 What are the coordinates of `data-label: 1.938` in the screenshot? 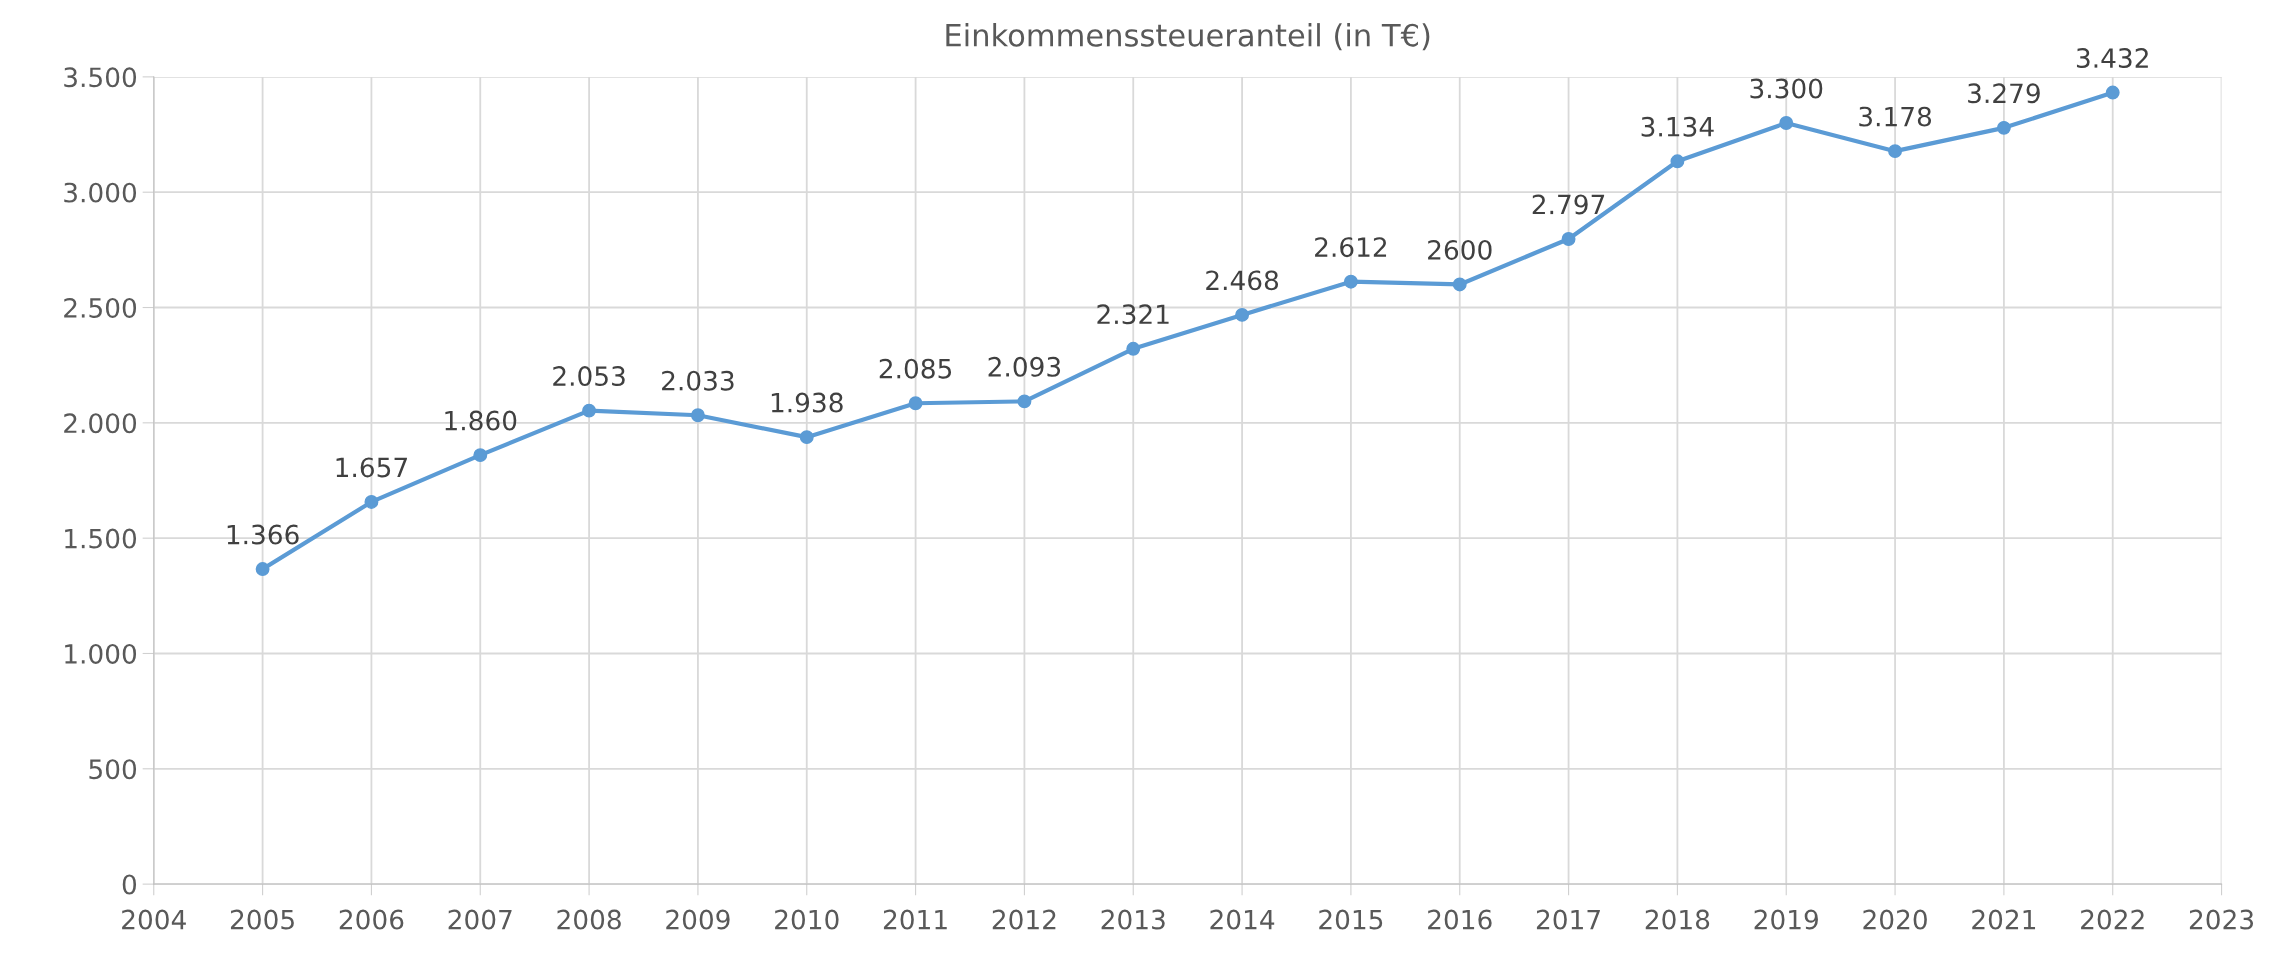 It's located at (807, 402).